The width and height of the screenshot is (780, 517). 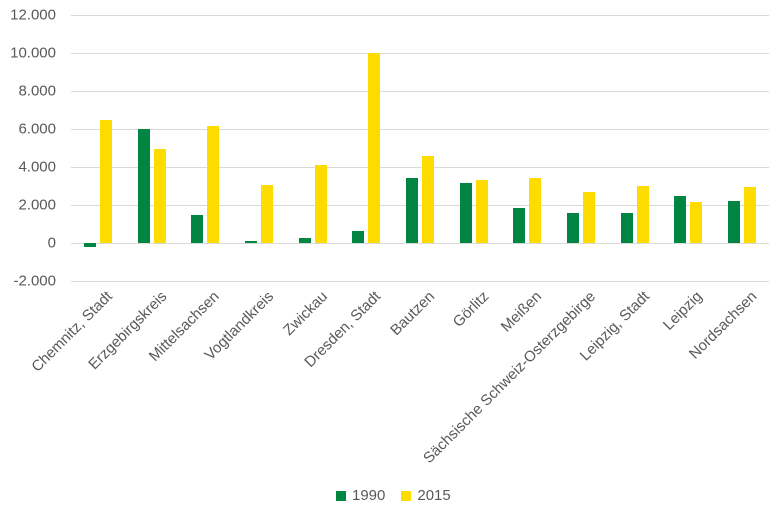 I want to click on legend-item-1990: 1990, so click(x=360, y=495).